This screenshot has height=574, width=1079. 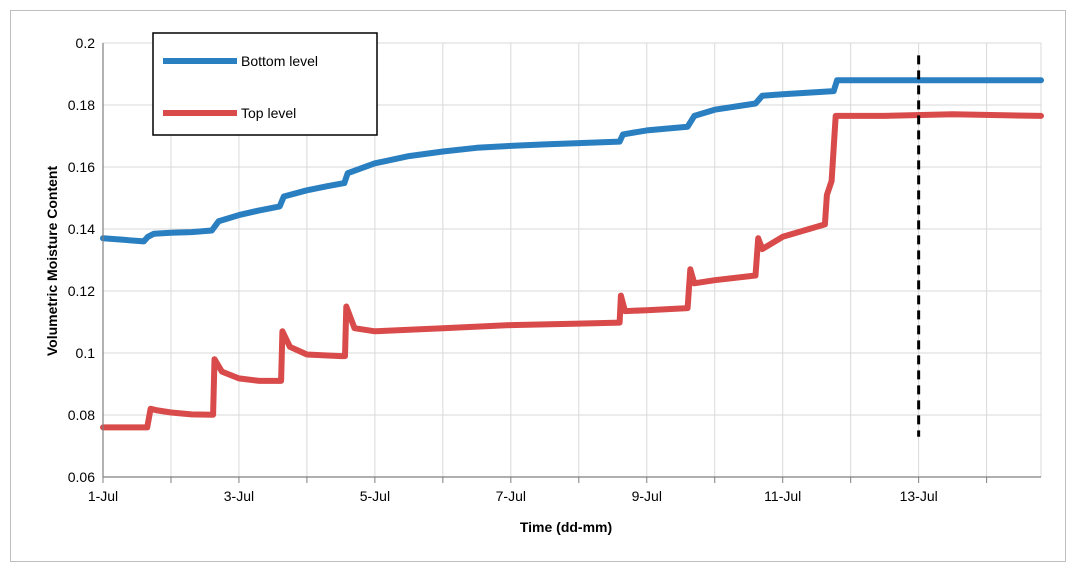 I want to click on x-tick-label: 13-Jul, so click(x=919, y=496).